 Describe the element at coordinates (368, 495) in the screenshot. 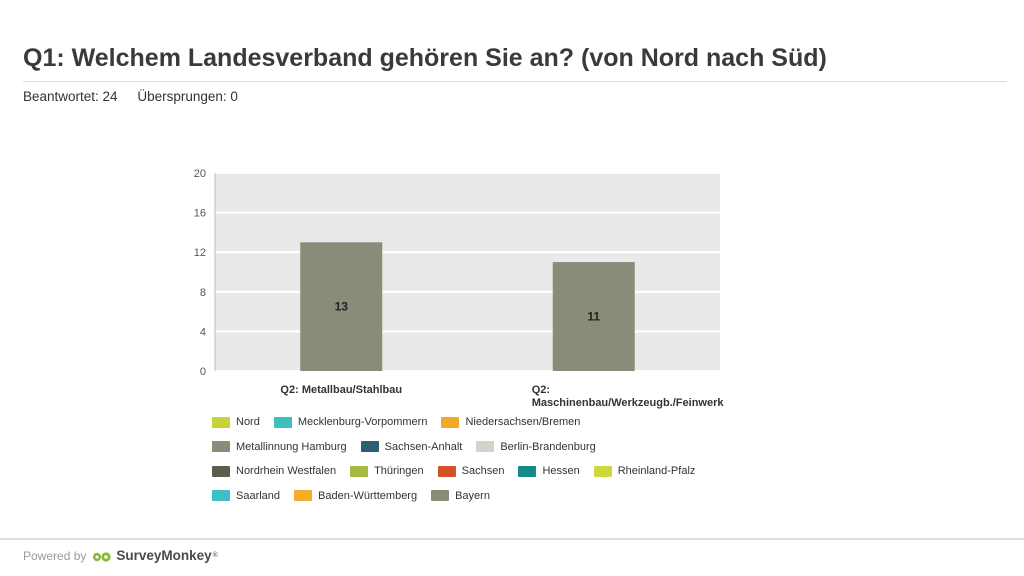

I see `legend-label: Baden-Württemberg` at that location.